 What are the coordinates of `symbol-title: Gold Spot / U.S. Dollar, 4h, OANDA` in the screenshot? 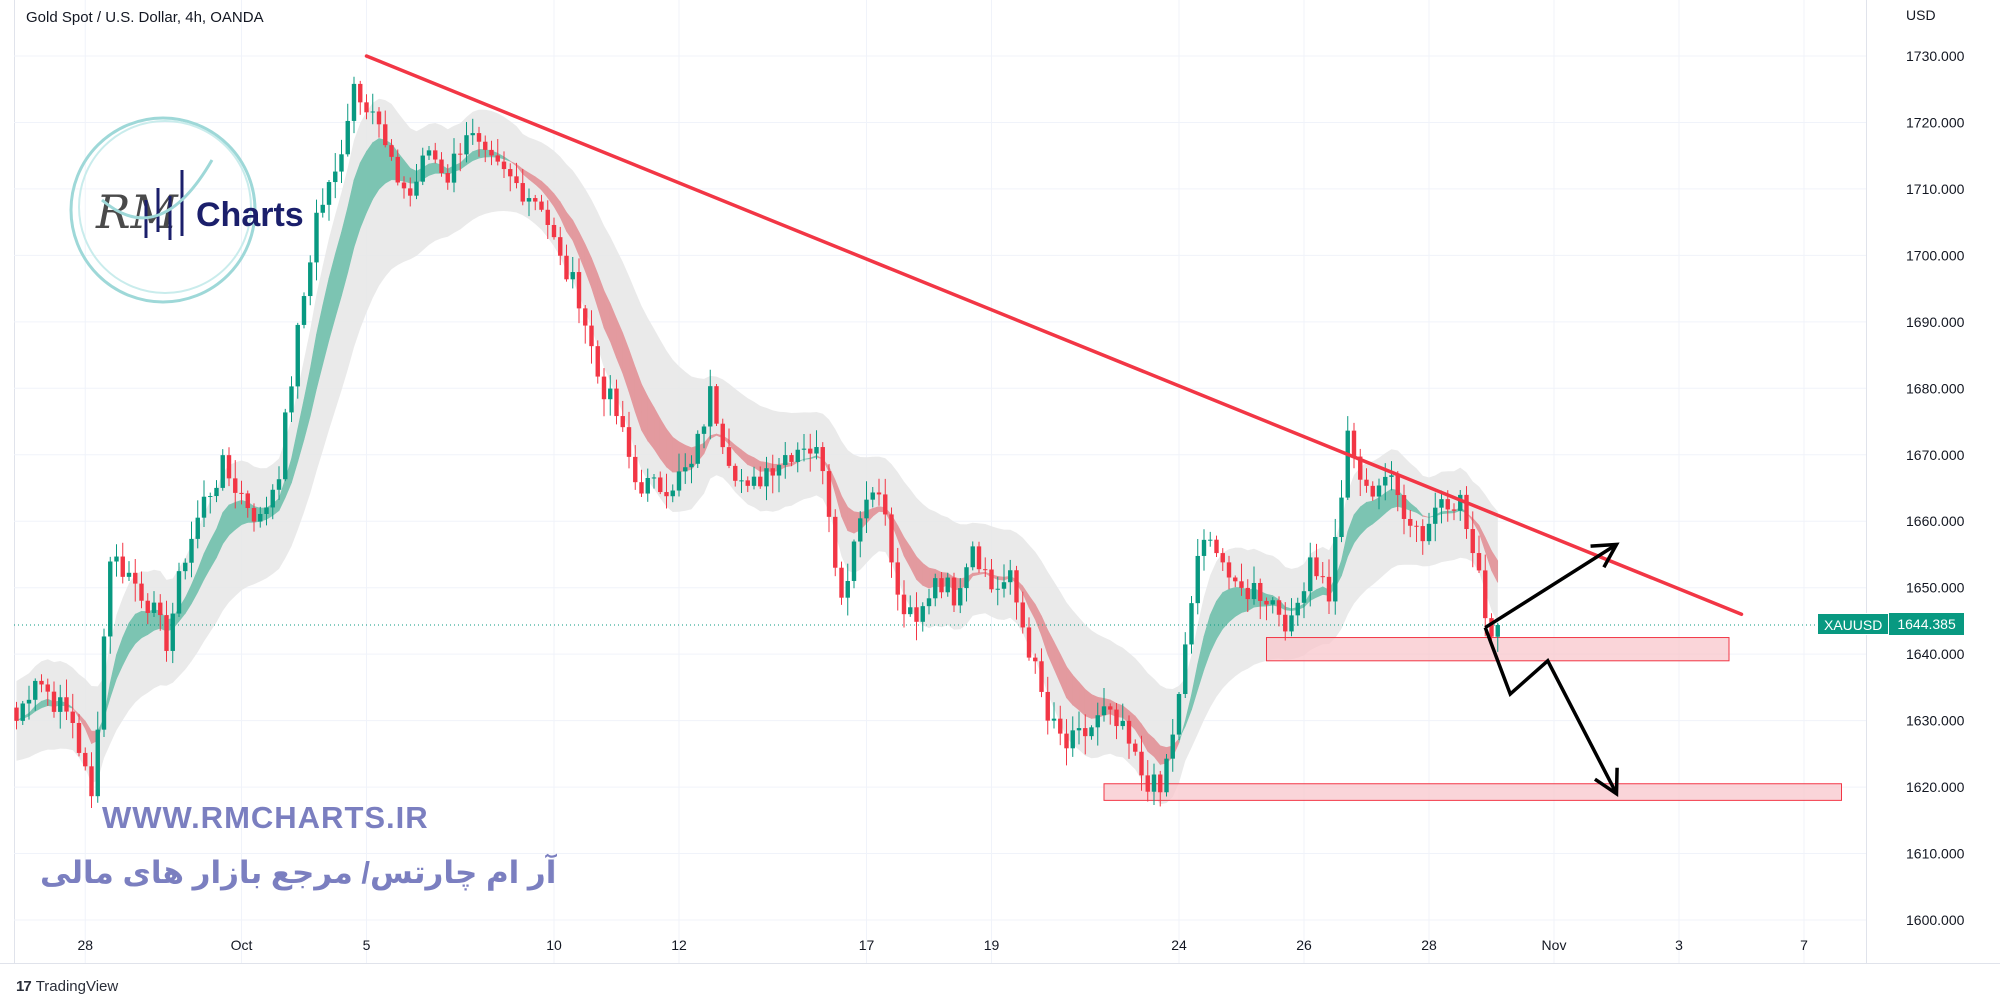 It's located at (145, 17).